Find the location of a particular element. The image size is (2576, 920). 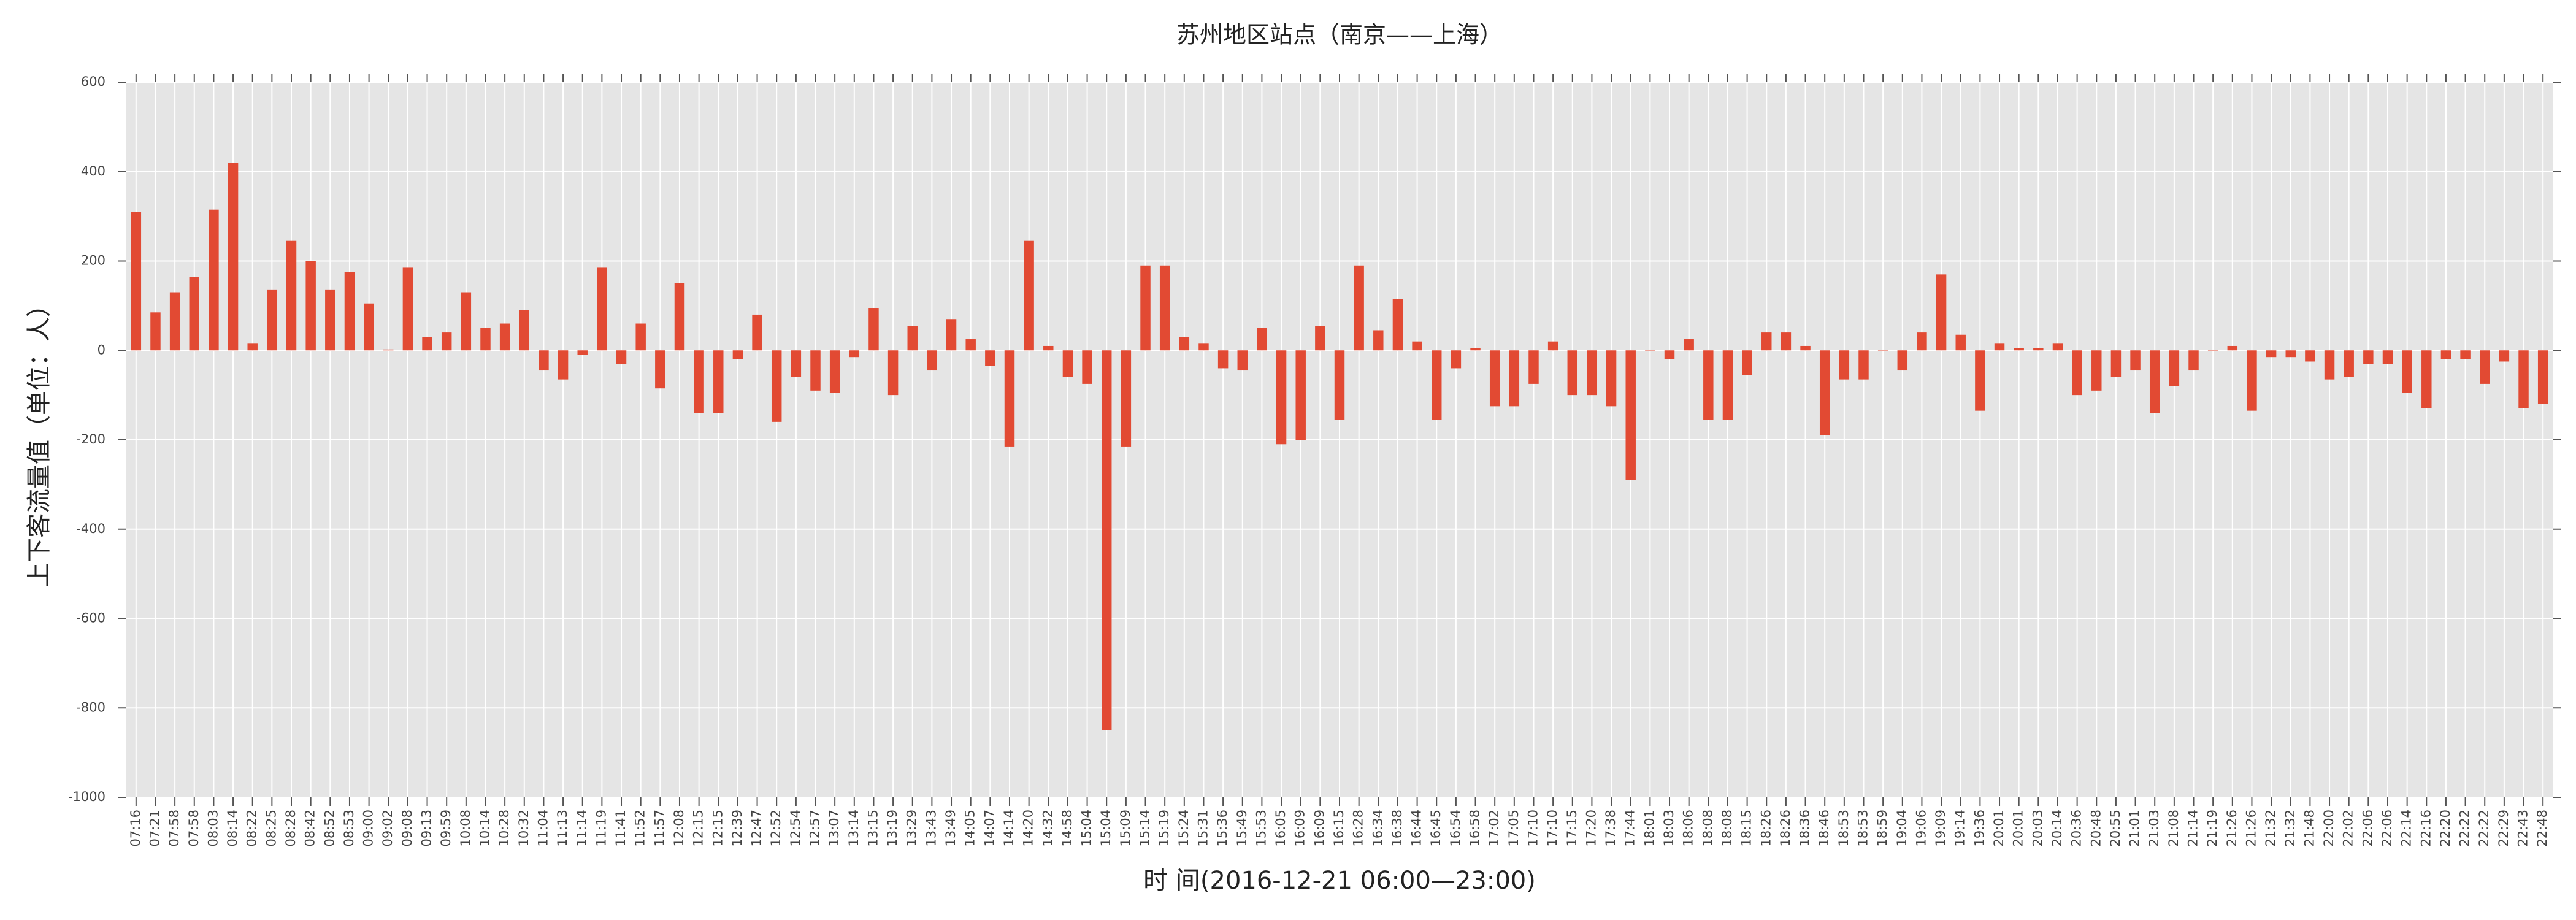

x-tick-label: 08:52 is located at coordinates (329, 828).